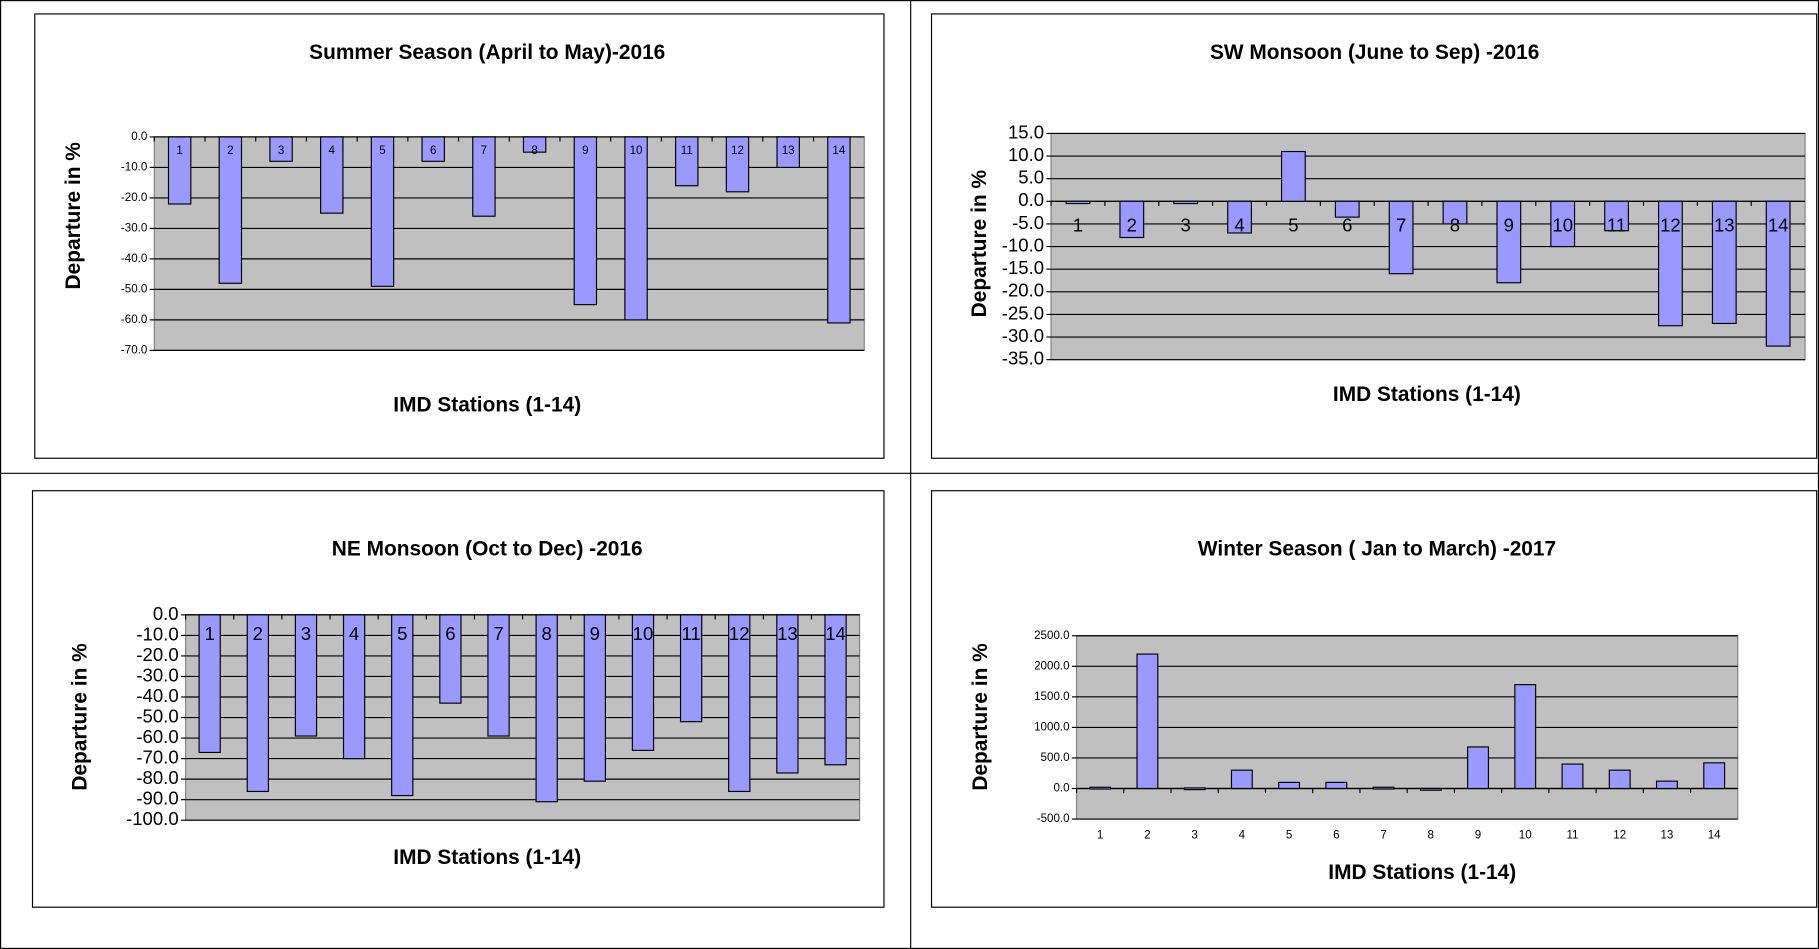  I want to click on chart-title: Winter Season ( Jan to March) -2017, so click(1377, 548).